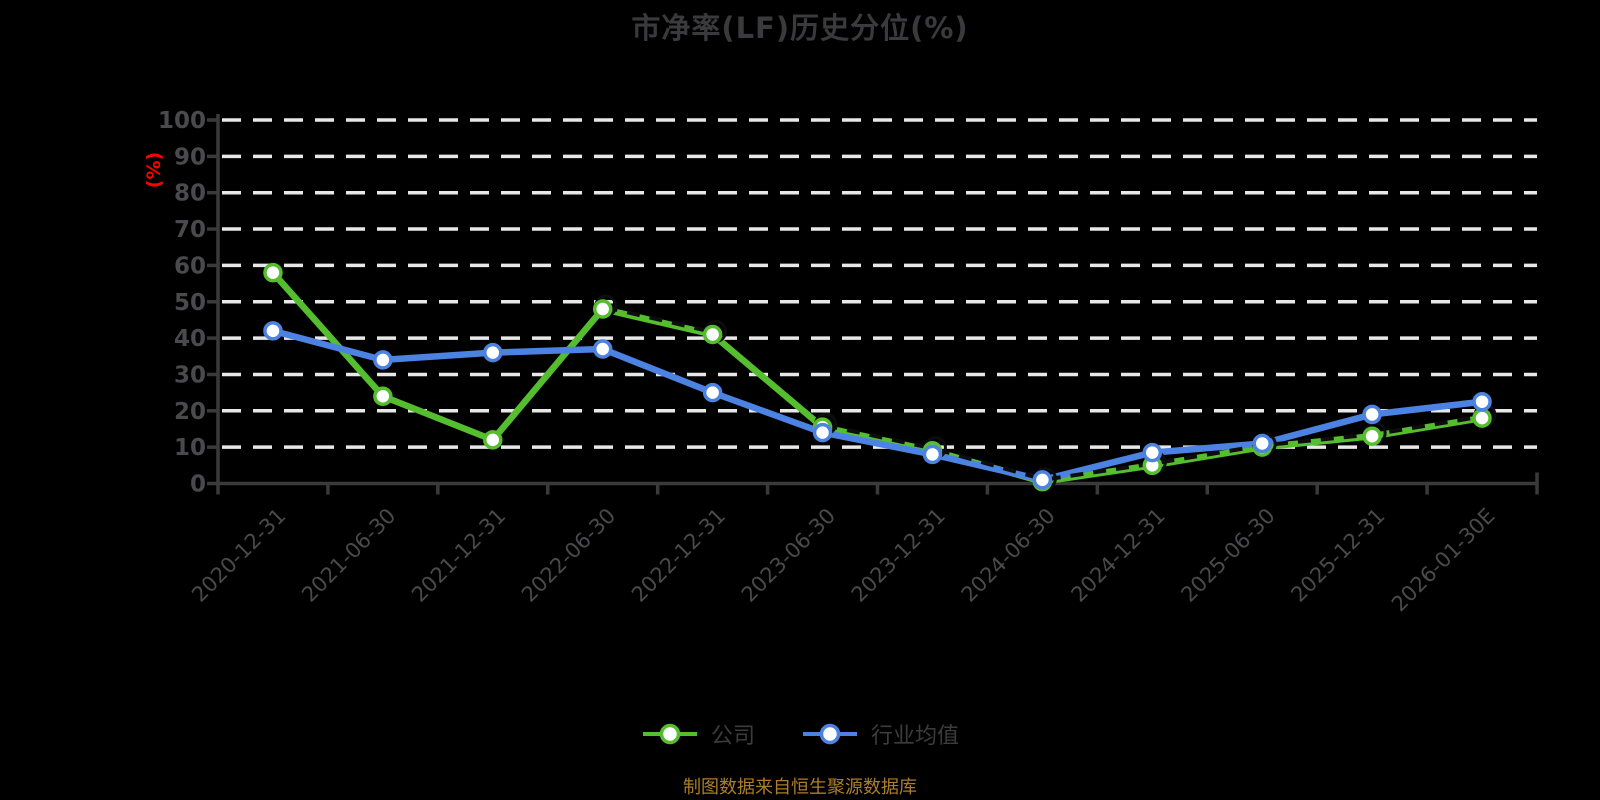 The height and width of the screenshot is (800, 1600). I want to click on legend-item-company: 公司, so click(698, 734).